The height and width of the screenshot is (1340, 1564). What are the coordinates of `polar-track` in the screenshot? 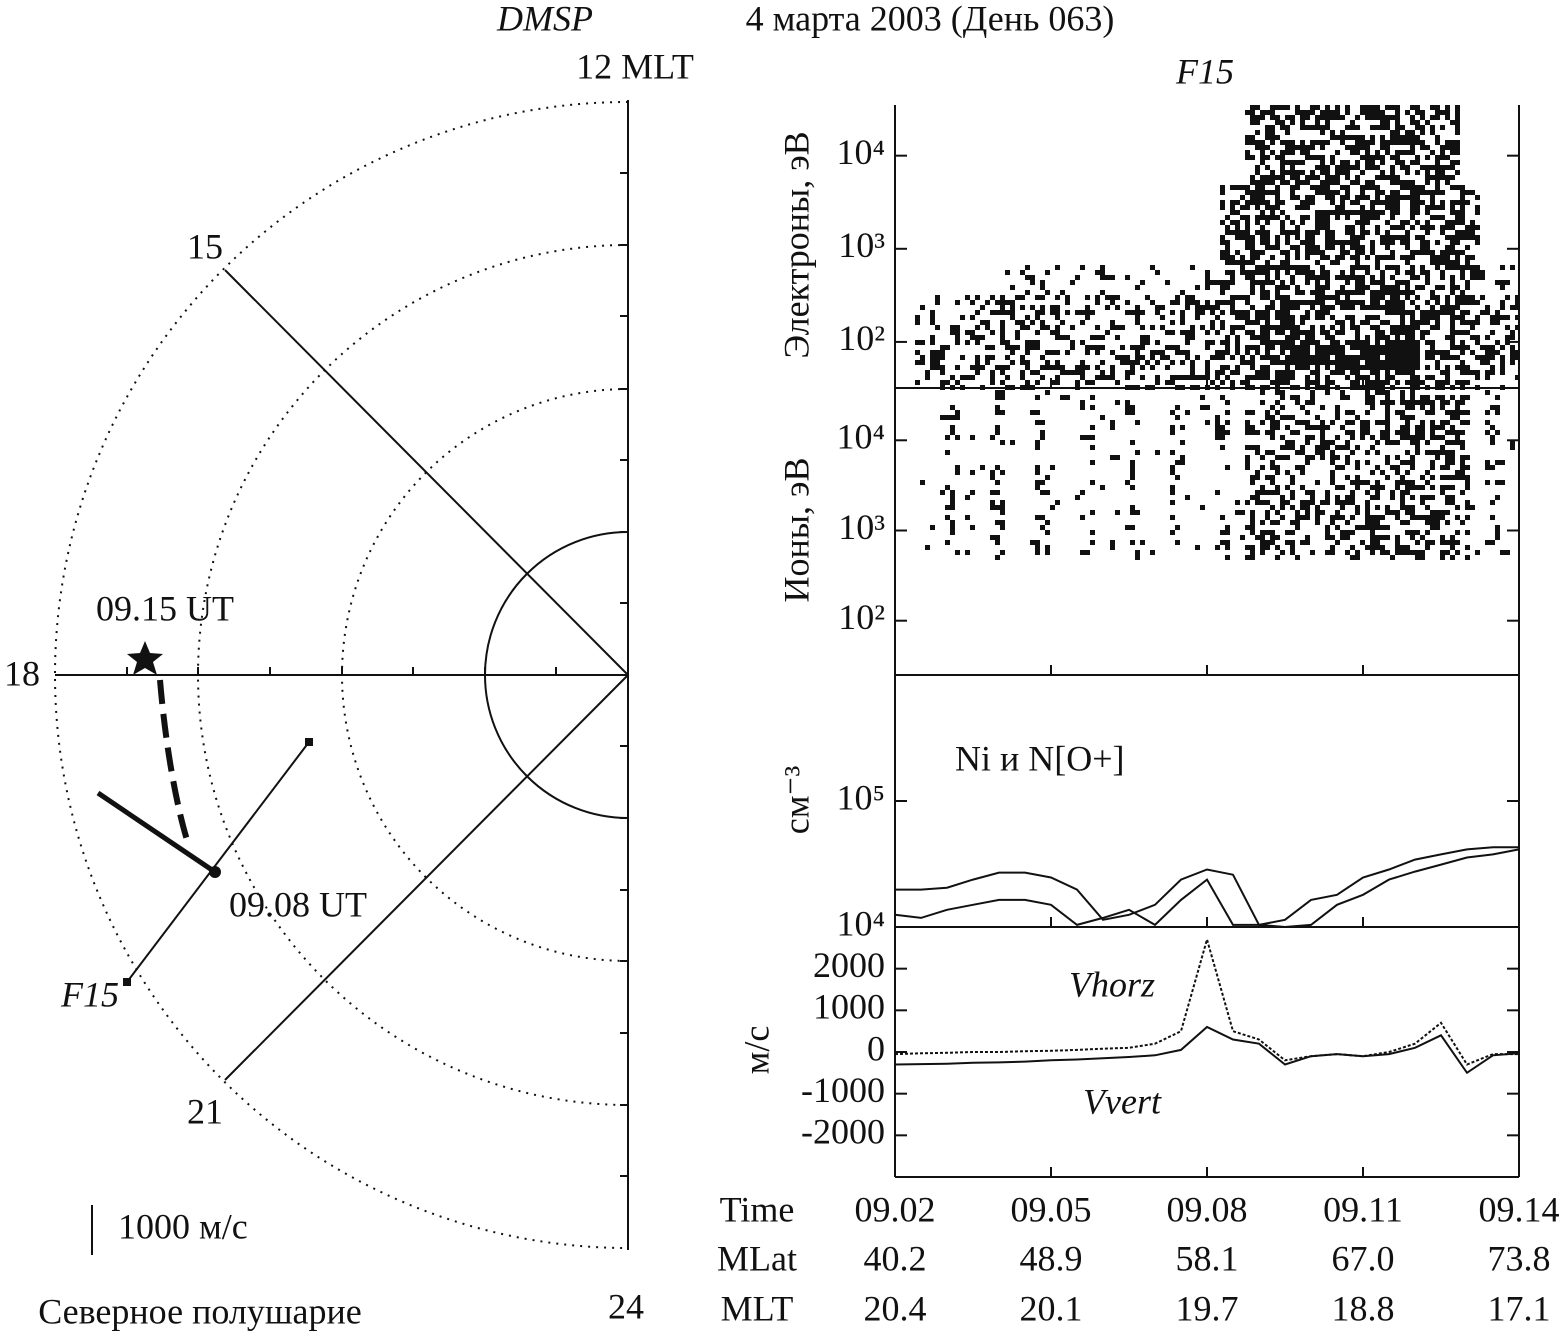 It's located at (202, 948).